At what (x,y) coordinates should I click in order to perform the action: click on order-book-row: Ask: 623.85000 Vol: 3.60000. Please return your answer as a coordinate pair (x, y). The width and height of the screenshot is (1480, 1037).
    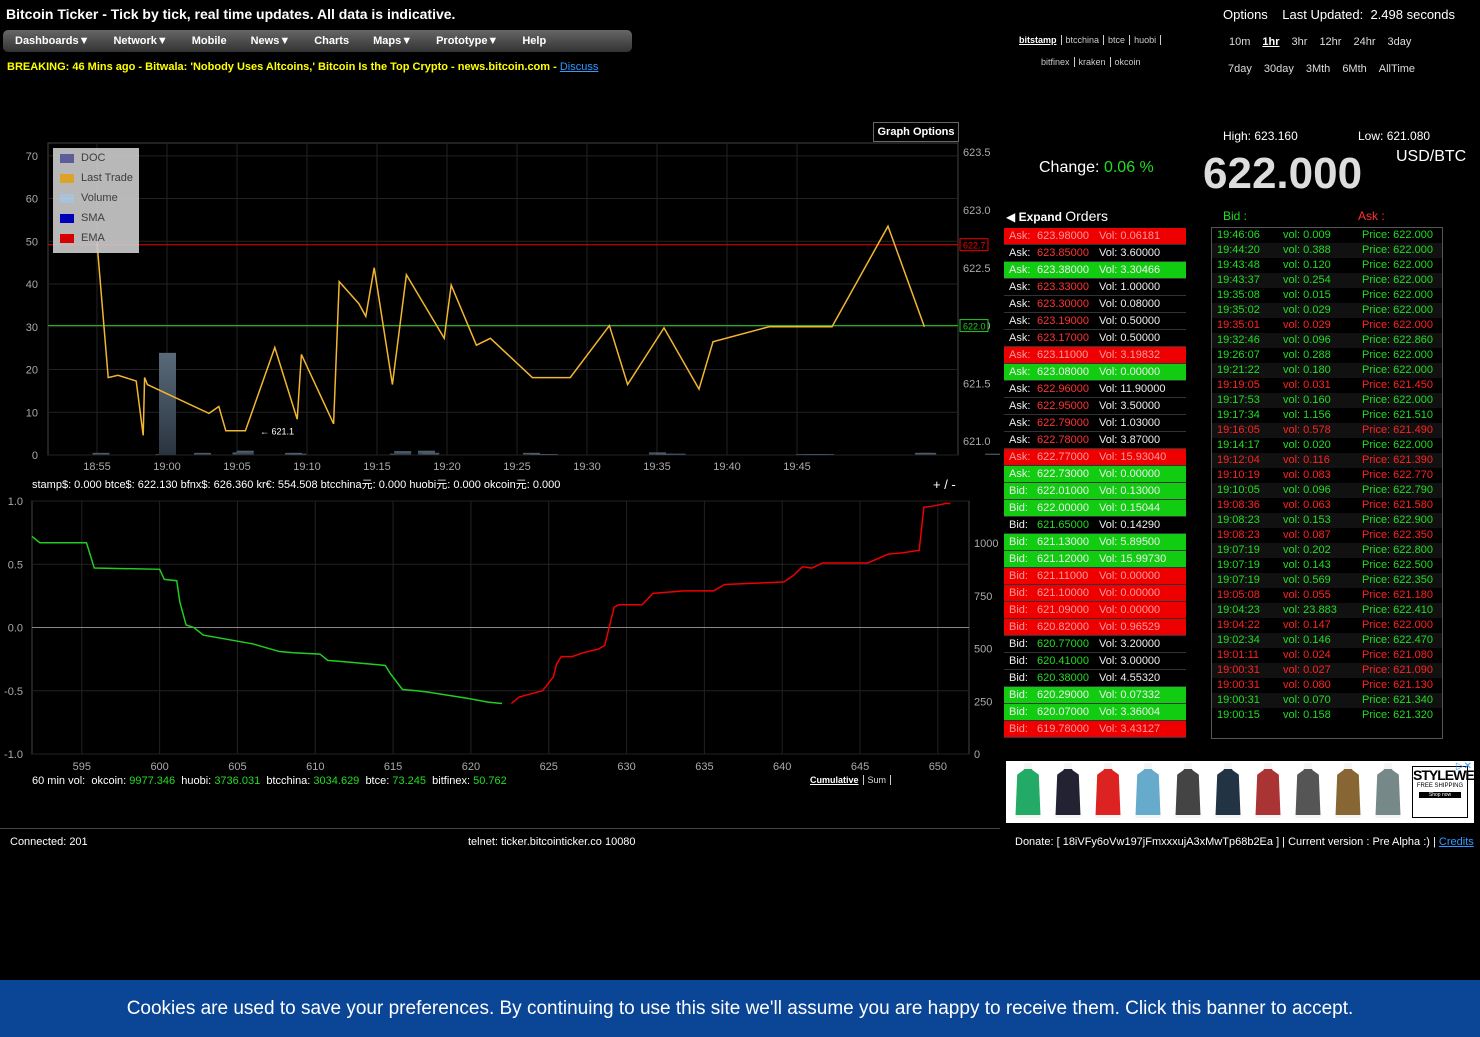
    Looking at the image, I should click on (1095, 253).